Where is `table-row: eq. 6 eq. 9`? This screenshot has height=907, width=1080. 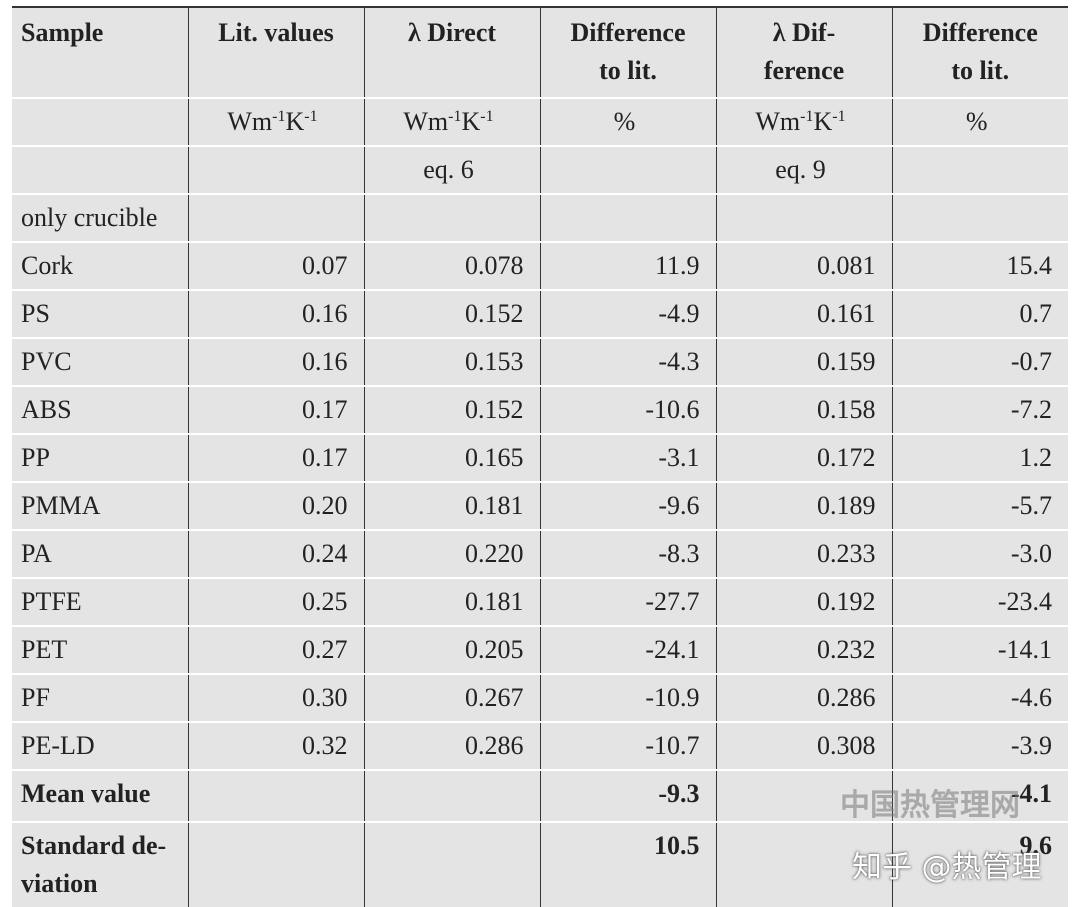 table-row: eq. 6 eq. 9 is located at coordinates (540, 170).